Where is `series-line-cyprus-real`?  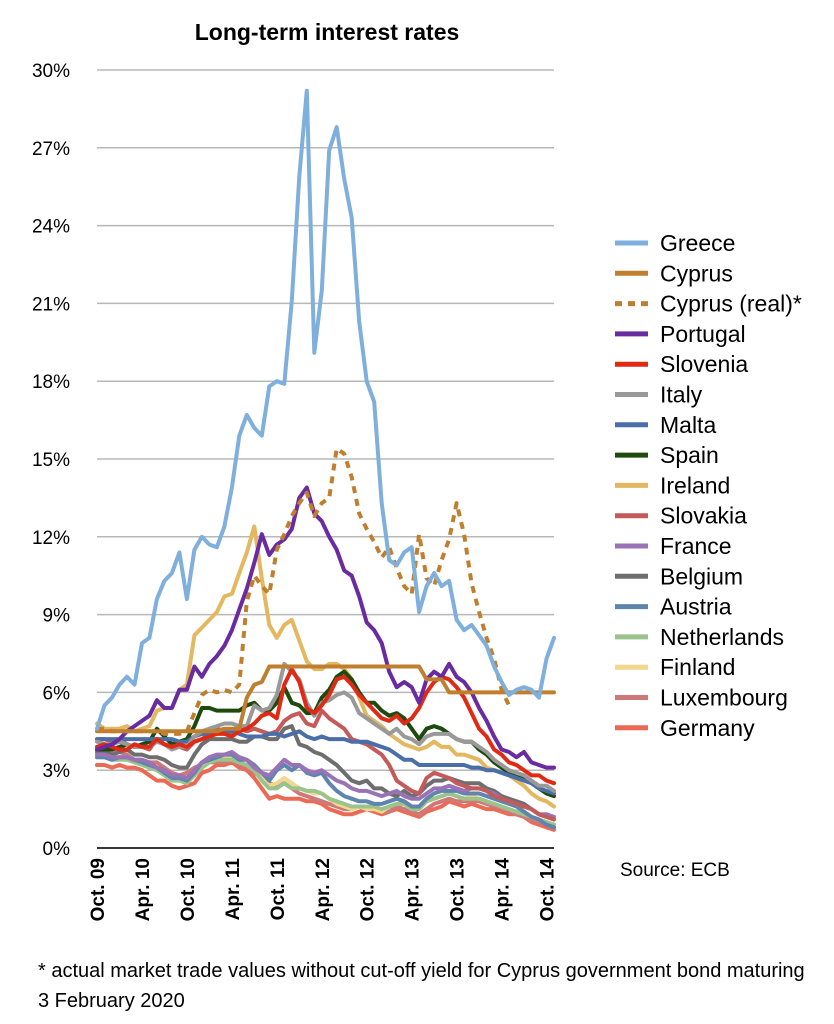 series-line-cyprus-real is located at coordinates (304, 591).